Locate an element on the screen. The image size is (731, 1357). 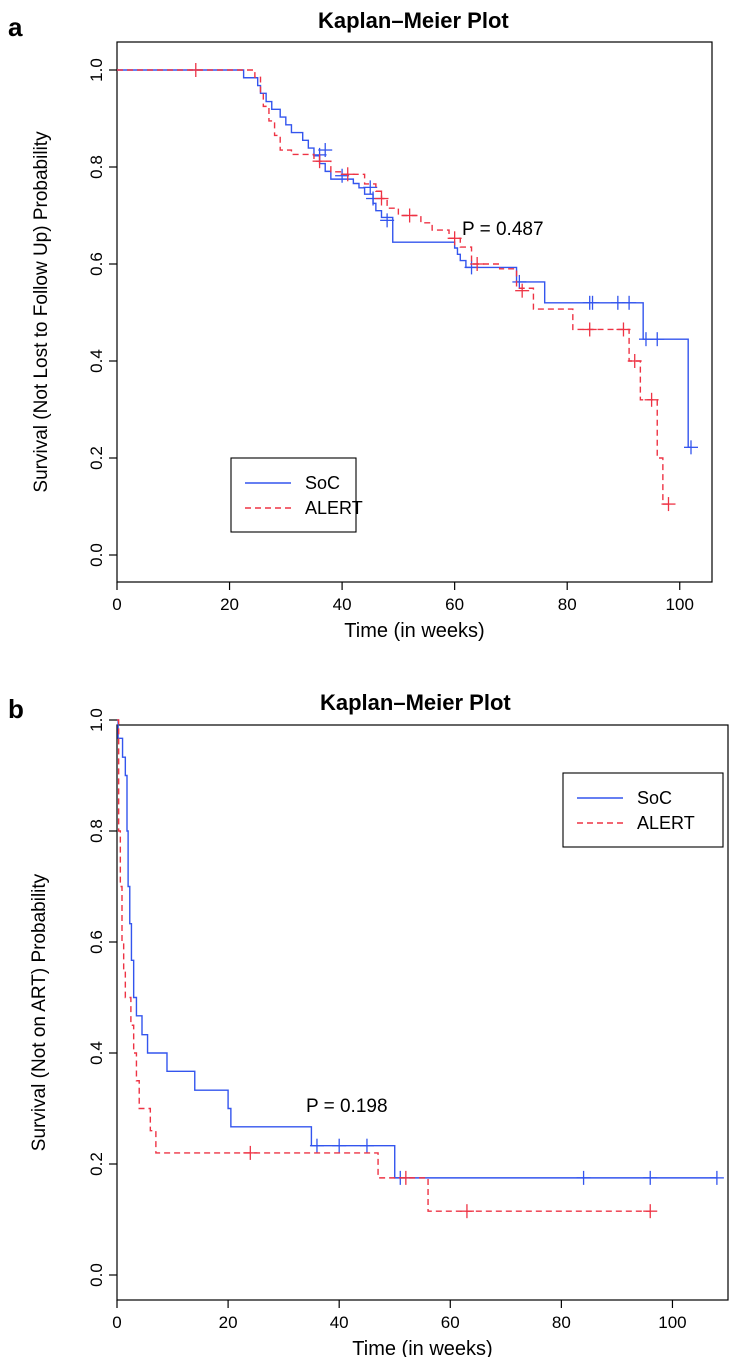
y-axis-label: Survival (Not on ART) Probability is located at coordinates (39, 1012).